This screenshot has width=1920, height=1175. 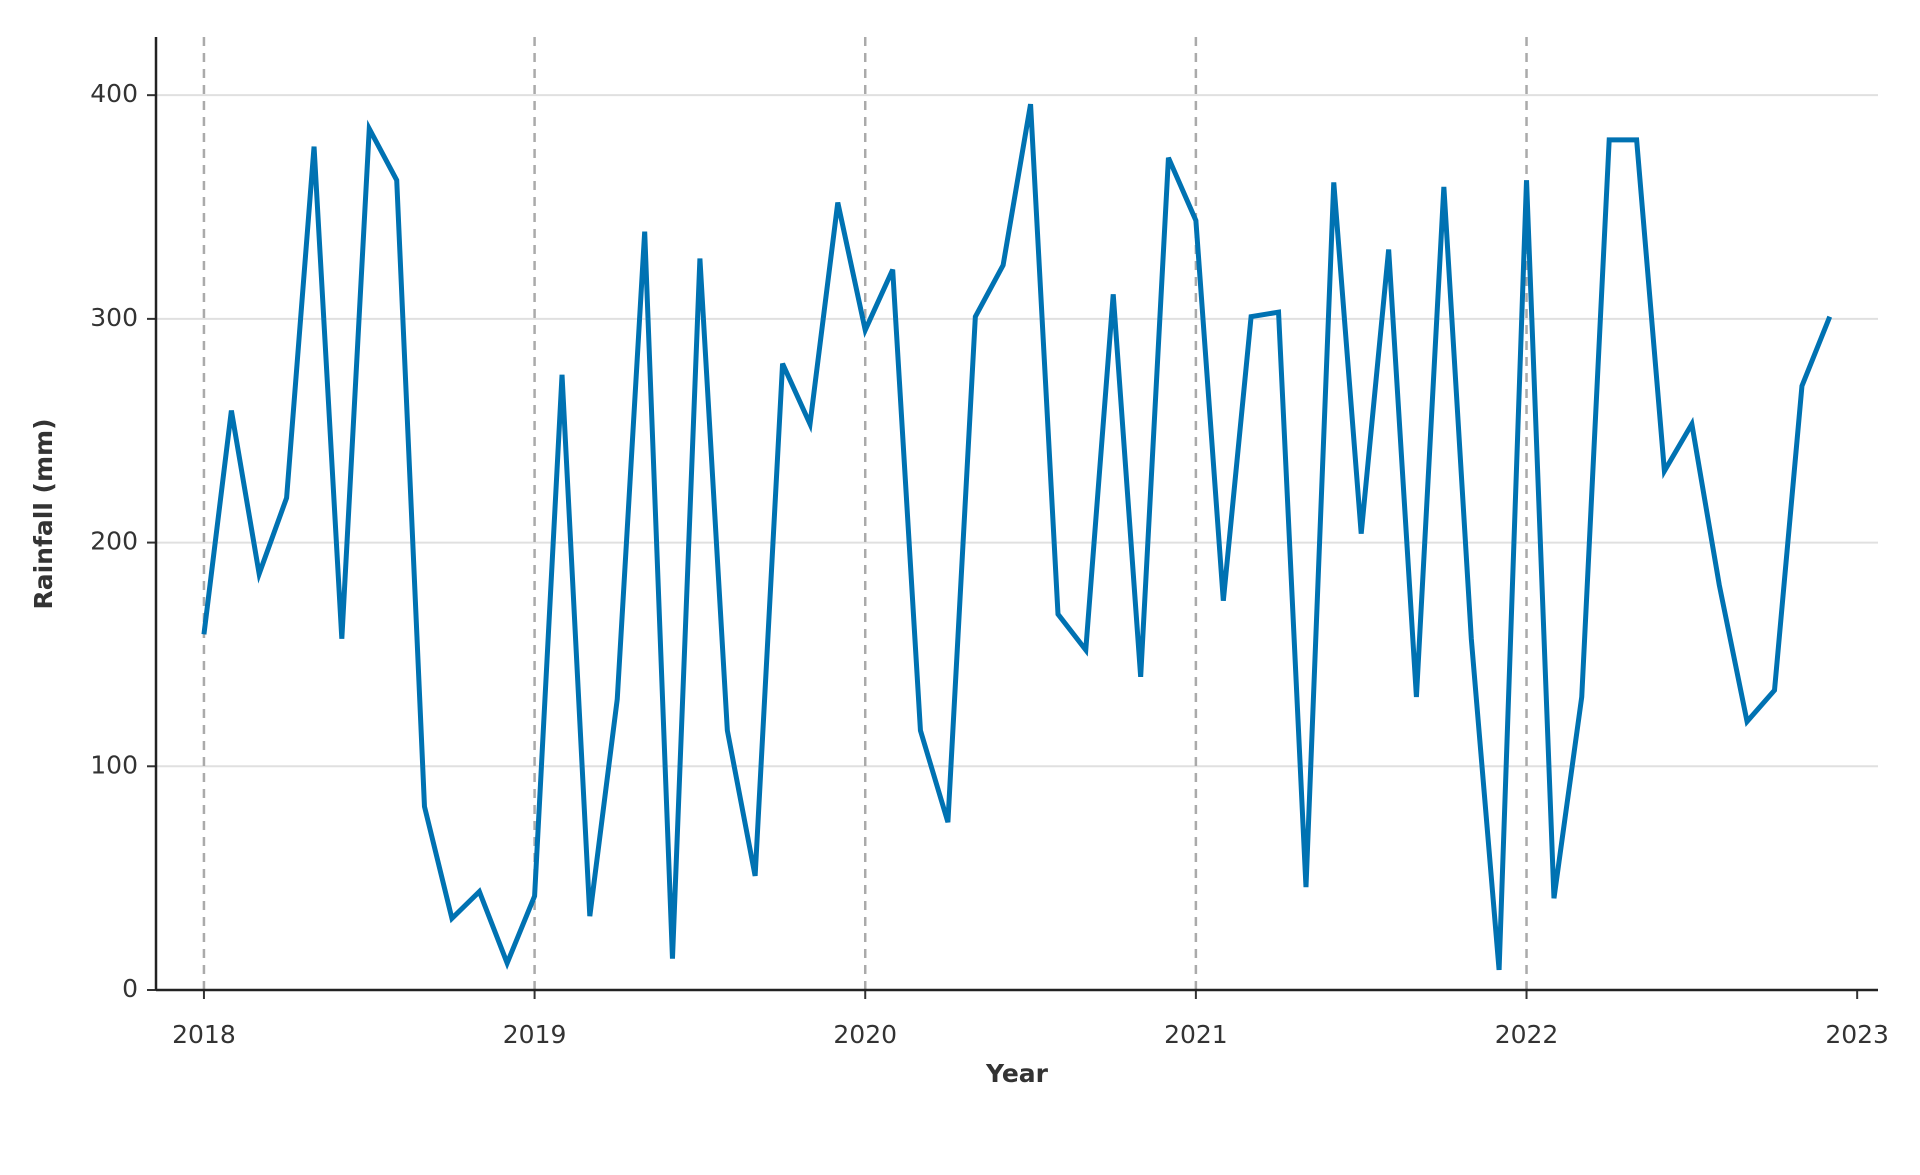 What do you see at coordinates (114, 93) in the screenshot?
I see `y-tick-label: 400` at bounding box center [114, 93].